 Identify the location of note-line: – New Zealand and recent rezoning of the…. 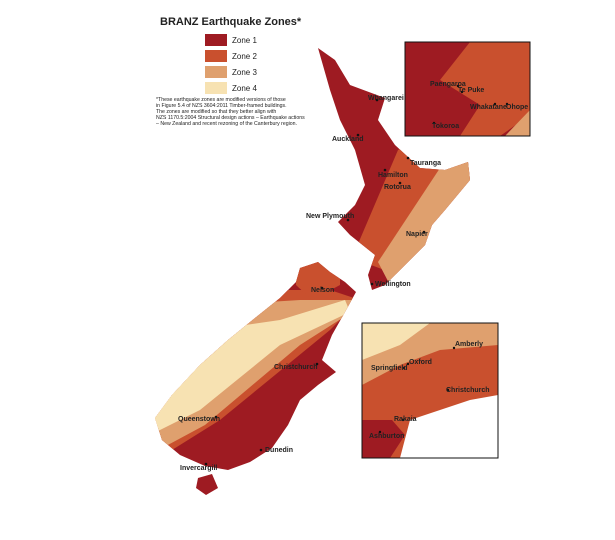
(226, 124).